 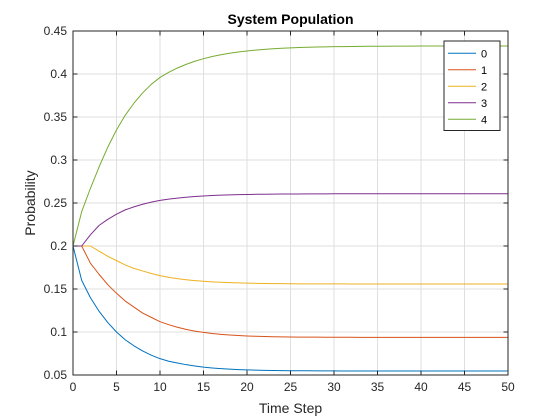 What do you see at coordinates (484, 54) in the screenshot?
I see `legend-label-0: 0` at bounding box center [484, 54].